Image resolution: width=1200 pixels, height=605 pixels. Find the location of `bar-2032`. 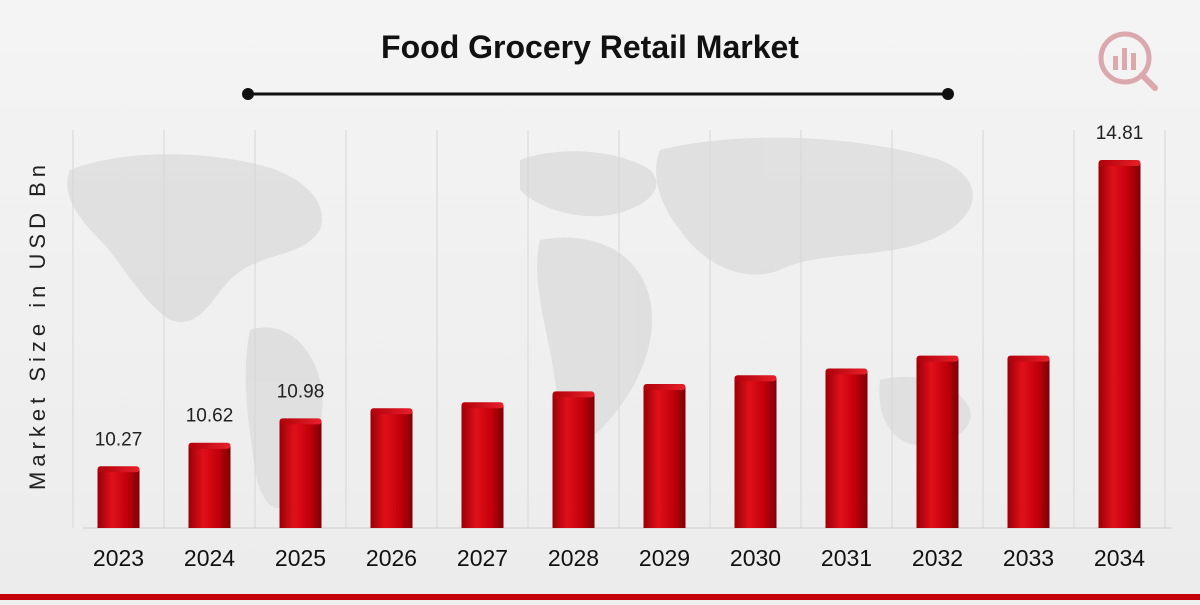

bar-2032 is located at coordinates (937, 441).